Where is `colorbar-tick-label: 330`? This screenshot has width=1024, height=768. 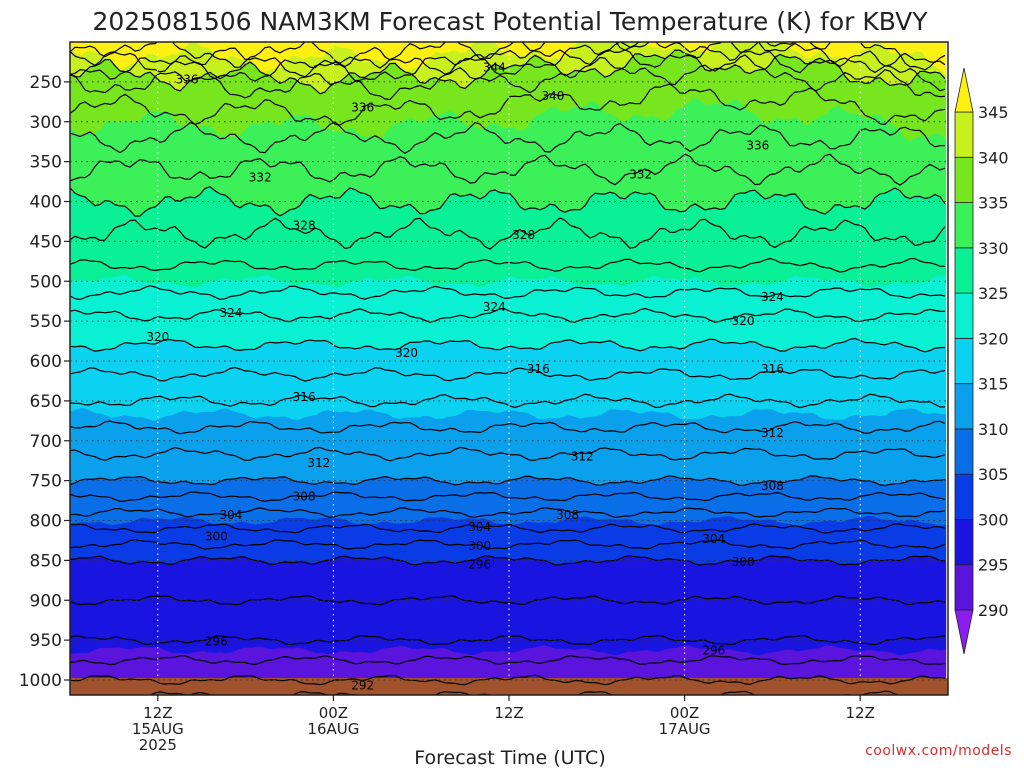
colorbar-tick-label: 330 is located at coordinates (993, 248).